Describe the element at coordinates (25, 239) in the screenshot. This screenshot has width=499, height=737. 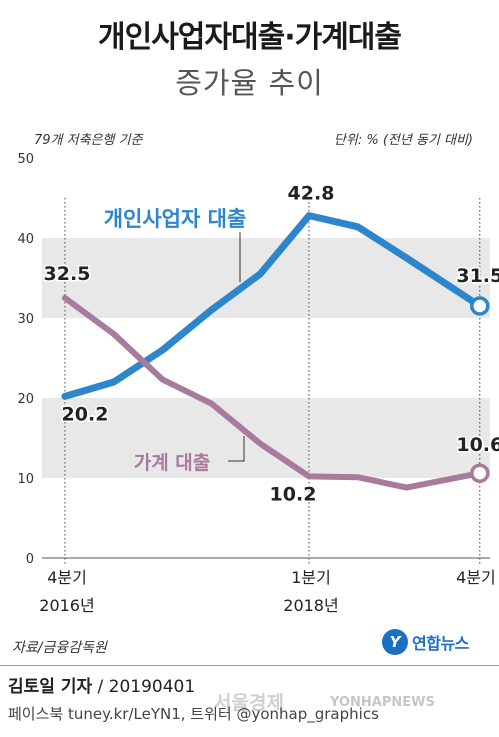
I see `y-tick-label: 40` at that location.